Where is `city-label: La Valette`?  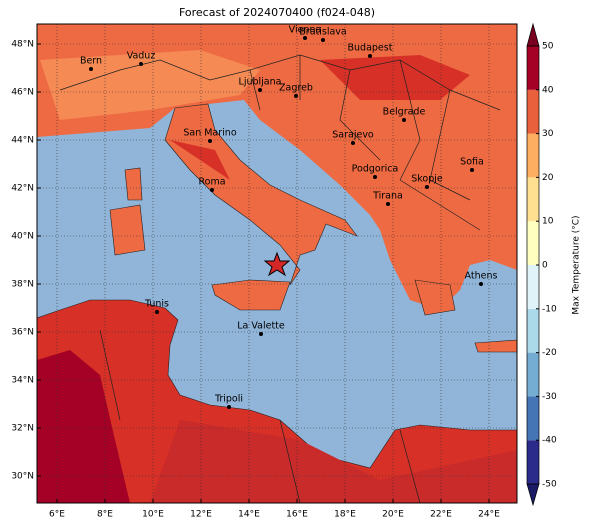 city-label: La Valette is located at coordinates (261, 326).